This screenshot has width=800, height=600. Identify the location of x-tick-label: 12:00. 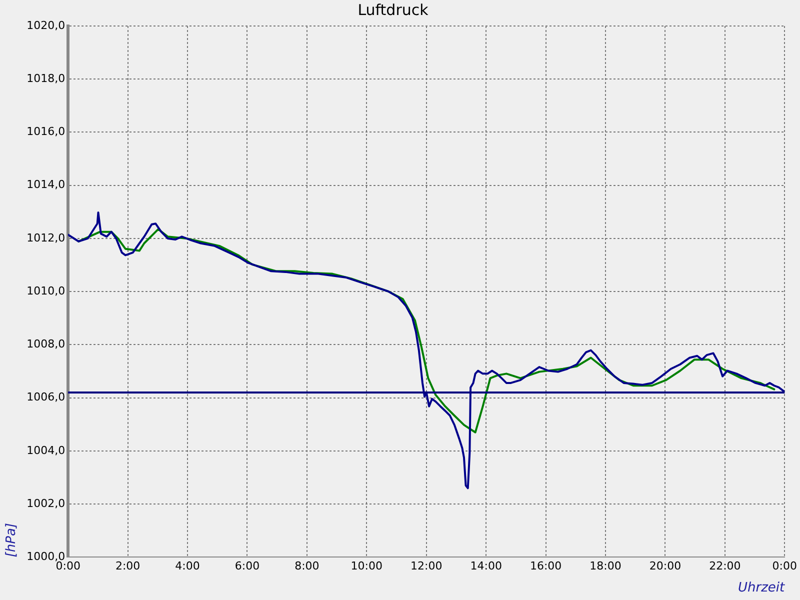
(426, 566).